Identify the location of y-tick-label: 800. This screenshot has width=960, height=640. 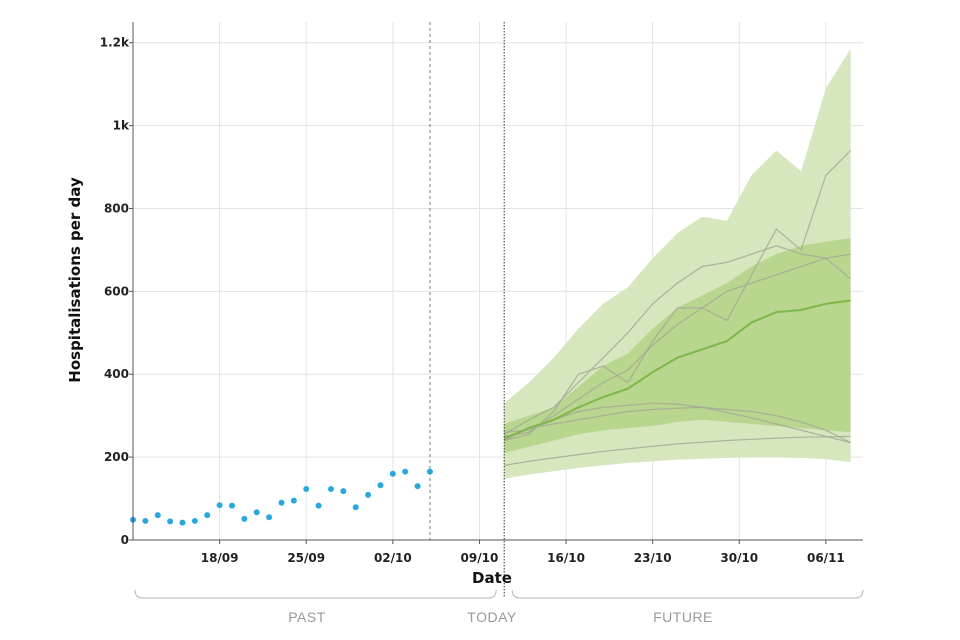
(116, 208).